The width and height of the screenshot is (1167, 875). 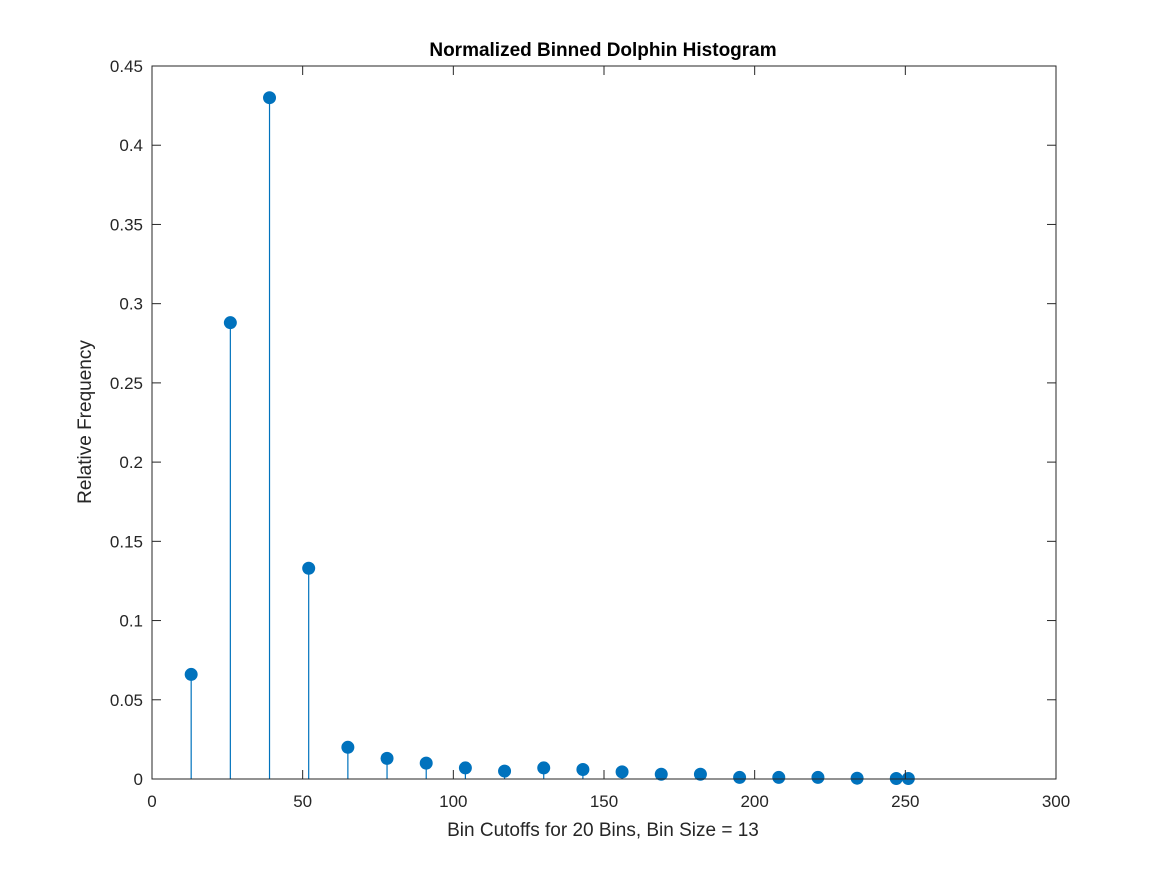 What do you see at coordinates (1056, 801) in the screenshot?
I see `x-tick-label: 300` at bounding box center [1056, 801].